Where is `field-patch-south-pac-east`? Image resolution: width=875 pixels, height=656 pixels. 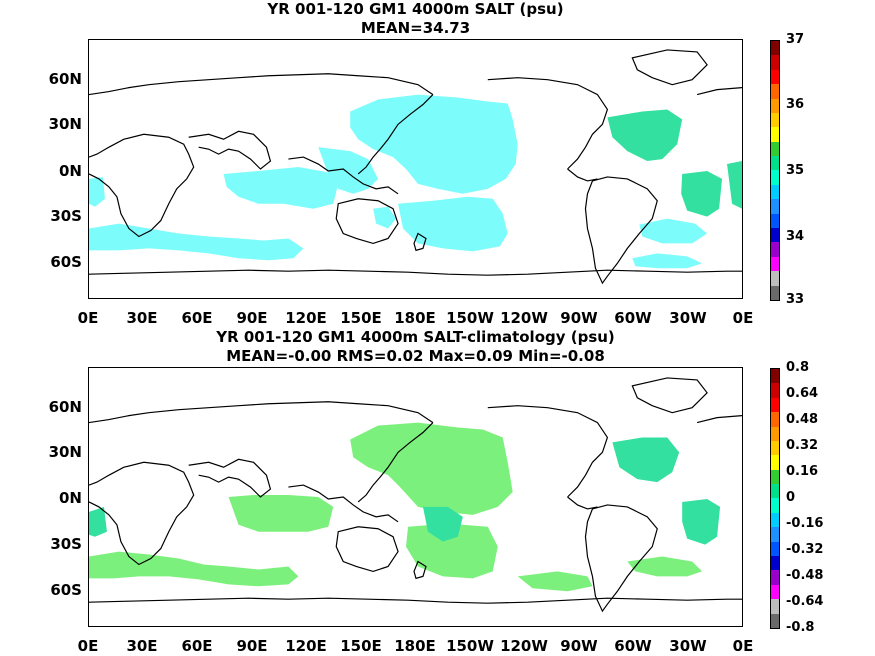 field-patch-south-pac-east is located at coordinates (667, 261).